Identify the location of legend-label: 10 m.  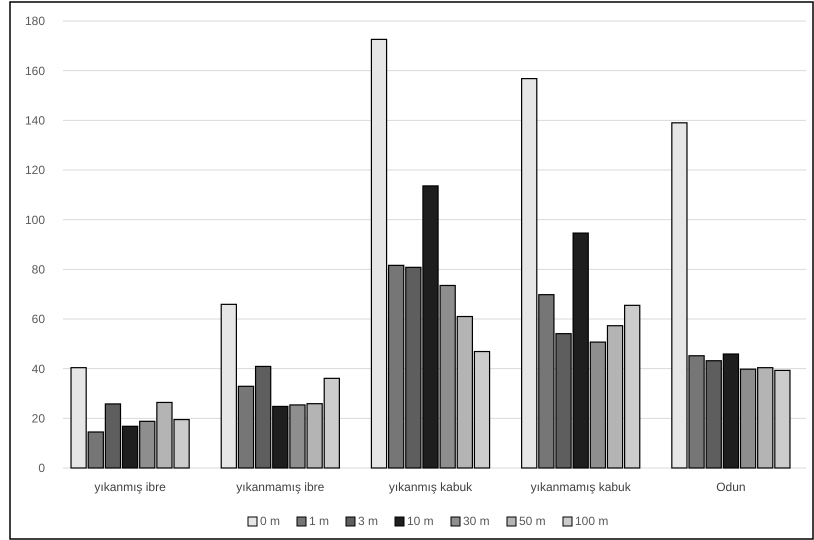
(420, 521).